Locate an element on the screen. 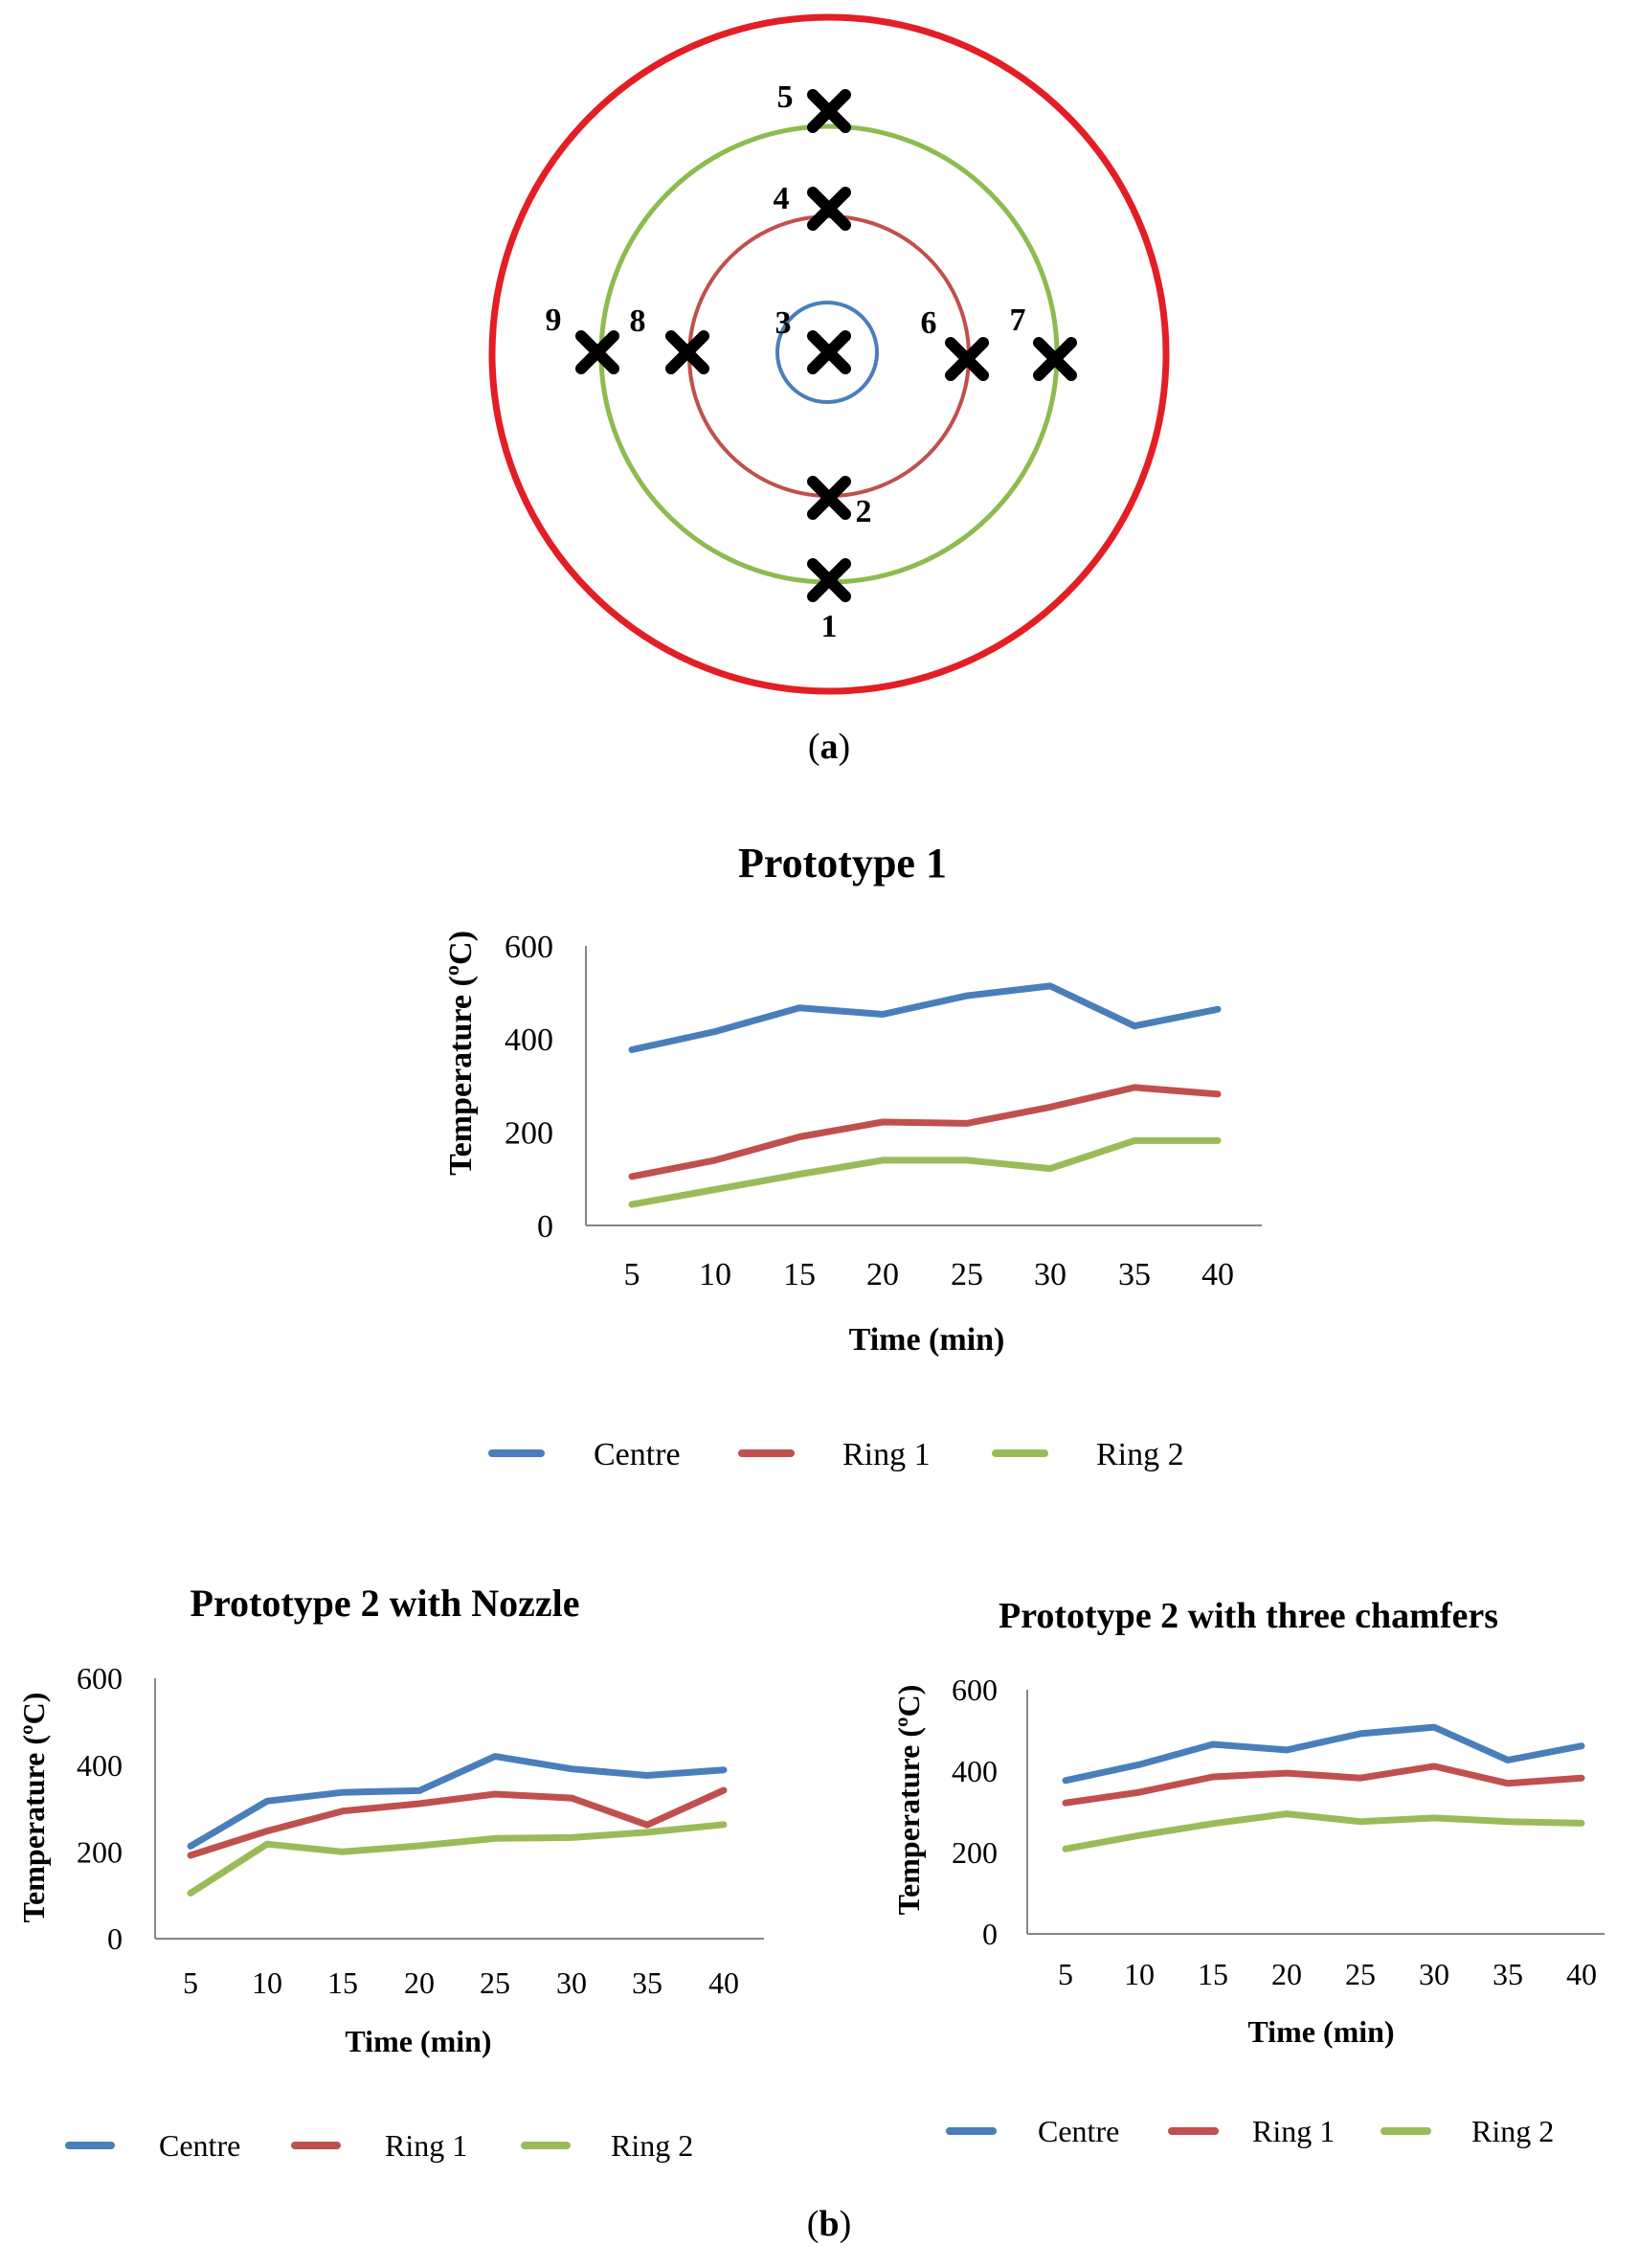 The width and height of the screenshot is (1639, 2268). measurement-point-5-label: 5 is located at coordinates (785, 97).